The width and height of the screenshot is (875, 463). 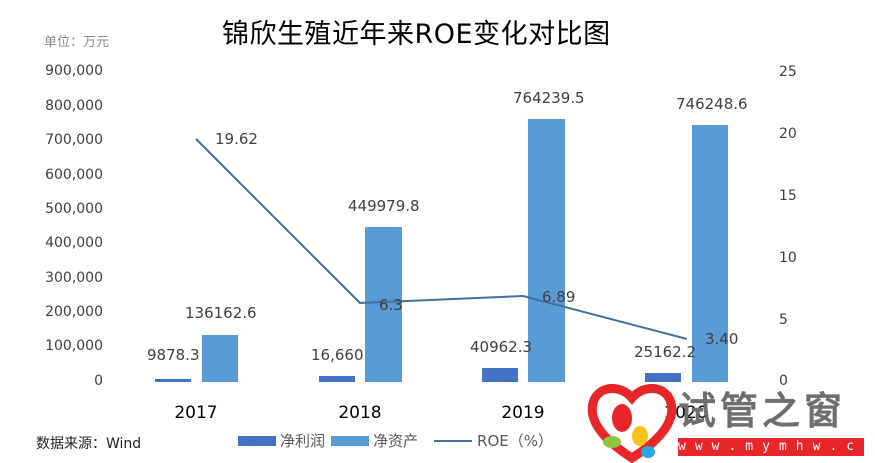 I want to click on bar-net-assets-2018, so click(x=383, y=304).